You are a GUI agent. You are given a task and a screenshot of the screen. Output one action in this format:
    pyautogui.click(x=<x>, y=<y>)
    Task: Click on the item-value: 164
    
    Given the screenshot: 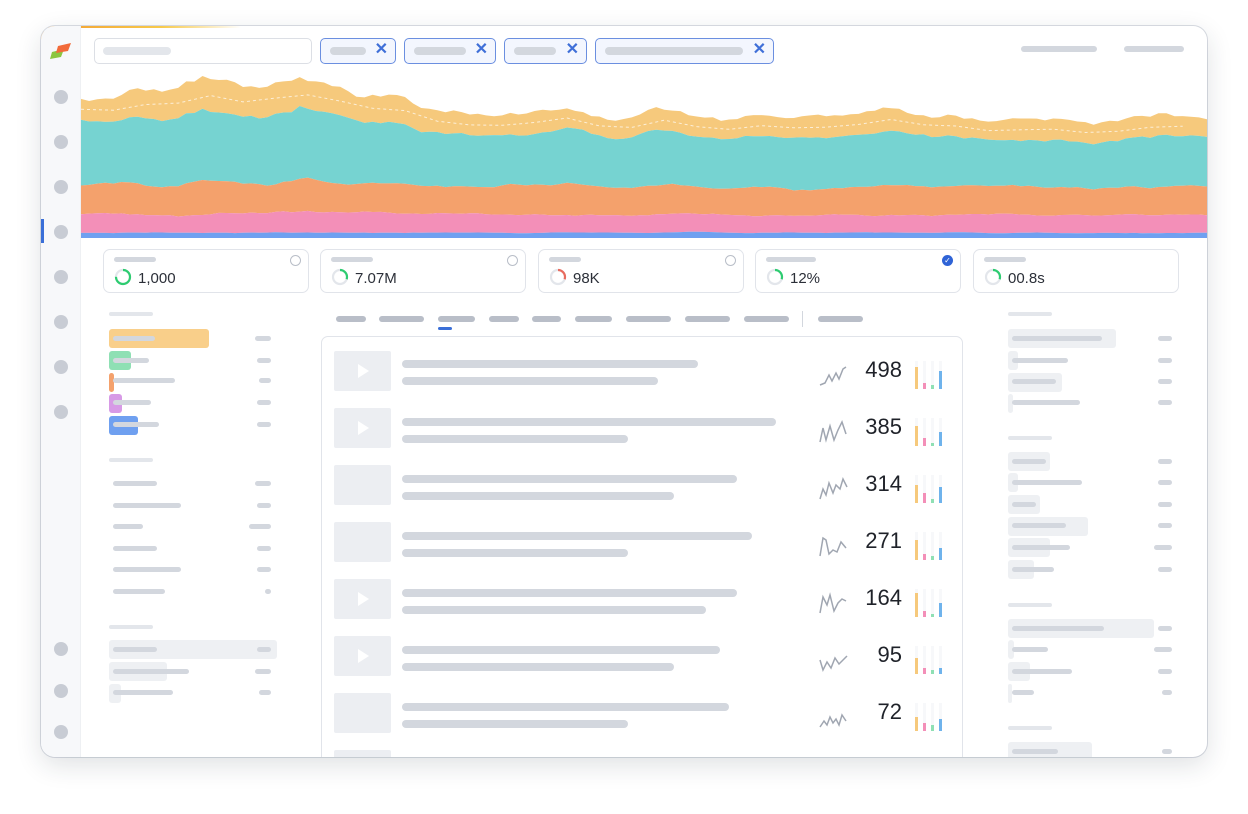 What is the action you would take?
    pyautogui.click(x=883, y=597)
    